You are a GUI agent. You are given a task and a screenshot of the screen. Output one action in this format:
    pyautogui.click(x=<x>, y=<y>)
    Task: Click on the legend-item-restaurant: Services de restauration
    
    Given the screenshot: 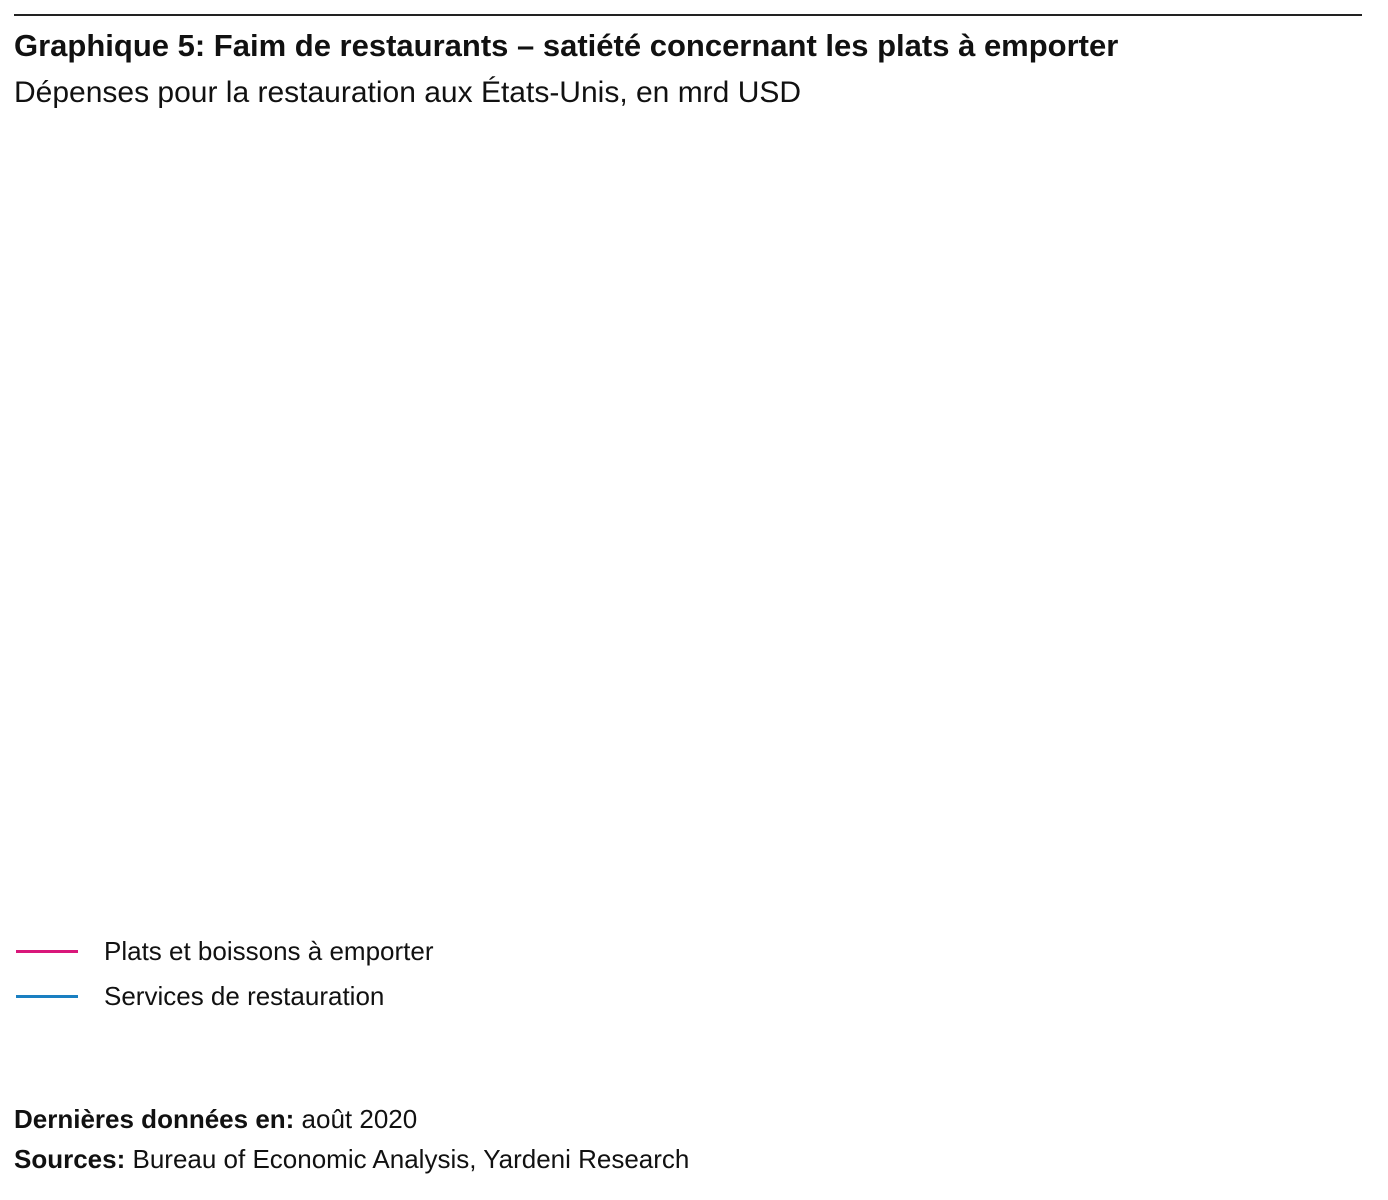 What is the action you would take?
    pyautogui.click(x=200, y=996)
    